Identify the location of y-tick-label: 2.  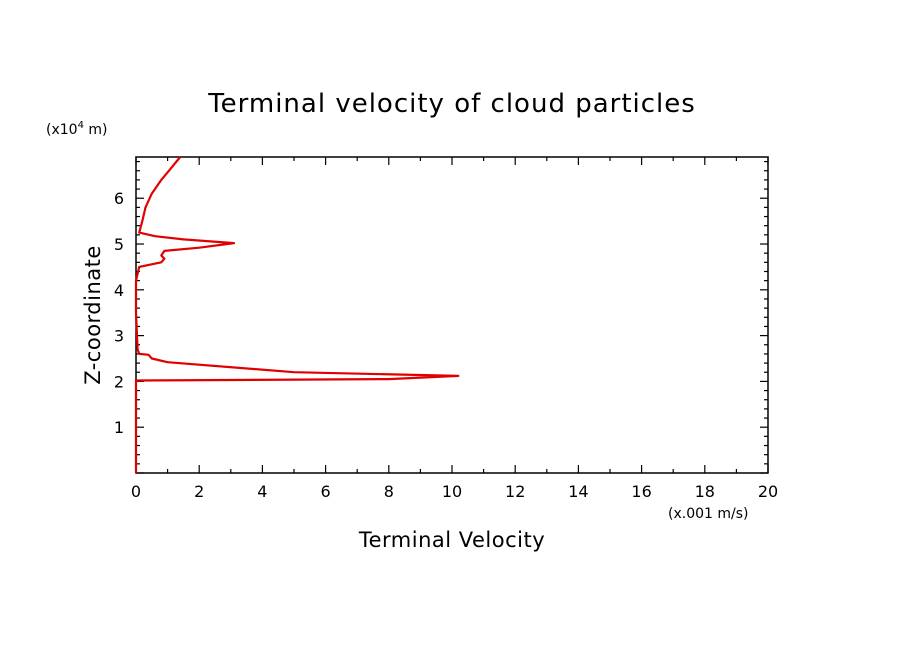
(119, 381).